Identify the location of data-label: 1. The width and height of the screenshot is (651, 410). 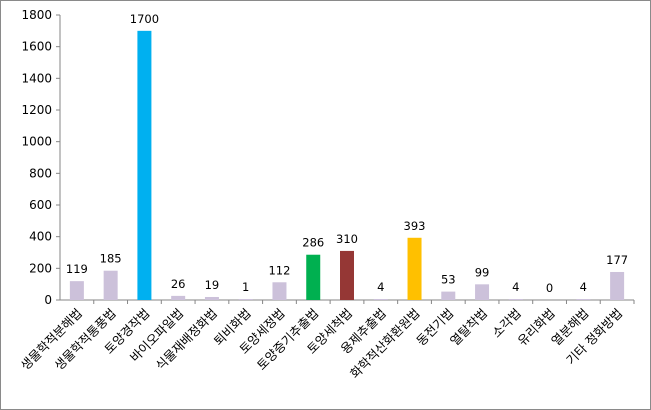
(245, 287).